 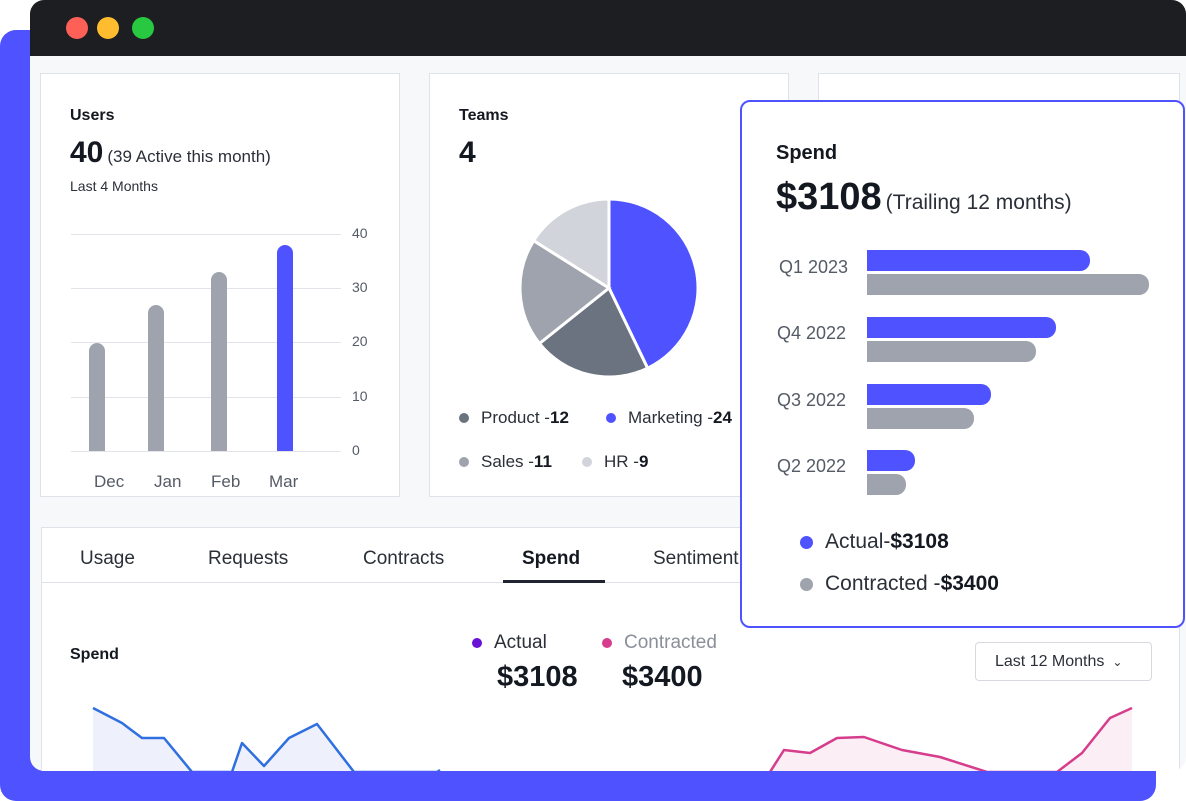 I want to click on actual-area, so click(x=267, y=739).